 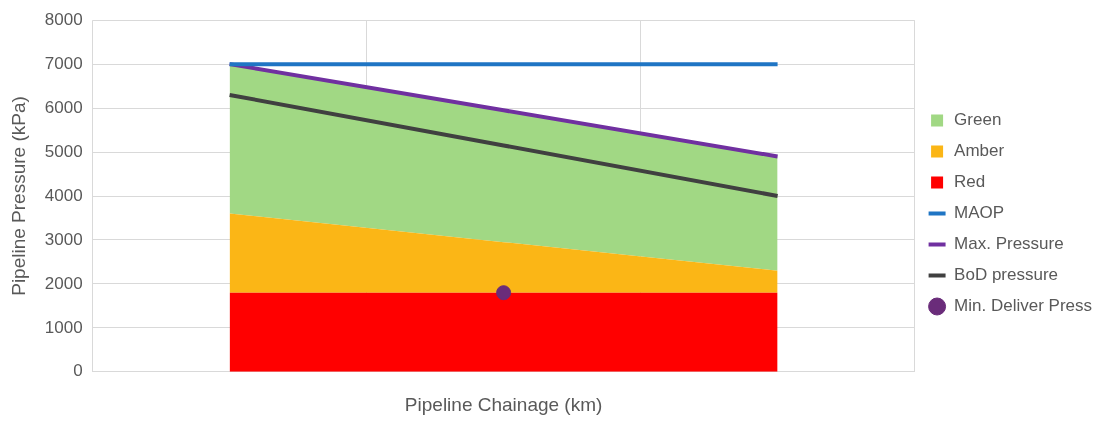 What do you see at coordinates (1009, 244) in the screenshot?
I see `legend-label: Max. Pressure` at bounding box center [1009, 244].